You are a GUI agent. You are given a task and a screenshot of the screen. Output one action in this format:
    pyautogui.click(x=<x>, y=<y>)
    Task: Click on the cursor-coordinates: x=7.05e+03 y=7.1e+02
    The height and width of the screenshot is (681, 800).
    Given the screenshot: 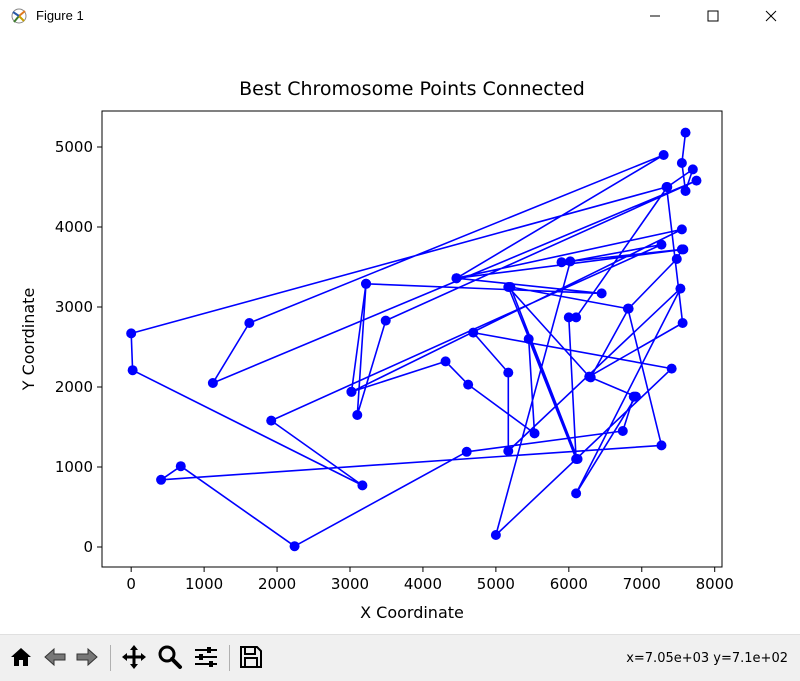 What is the action you would take?
    pyautogui.click(x=707, y=658)
    